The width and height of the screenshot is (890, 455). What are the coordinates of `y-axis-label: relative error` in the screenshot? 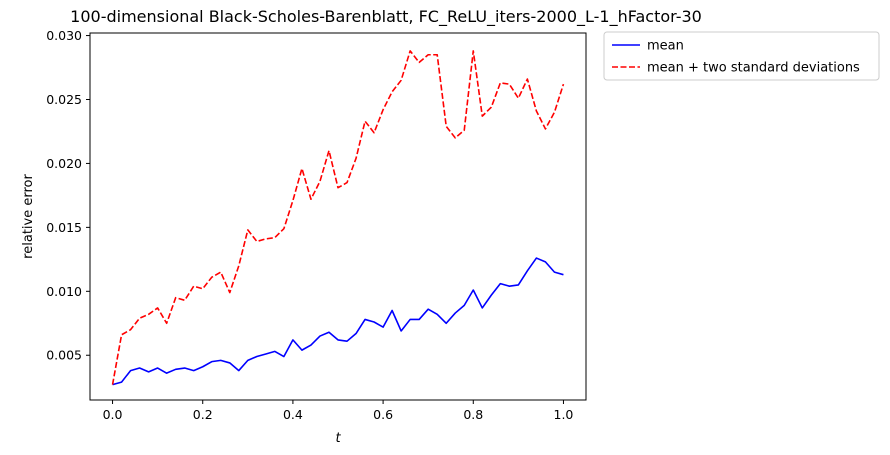 It's located at (28, 216).